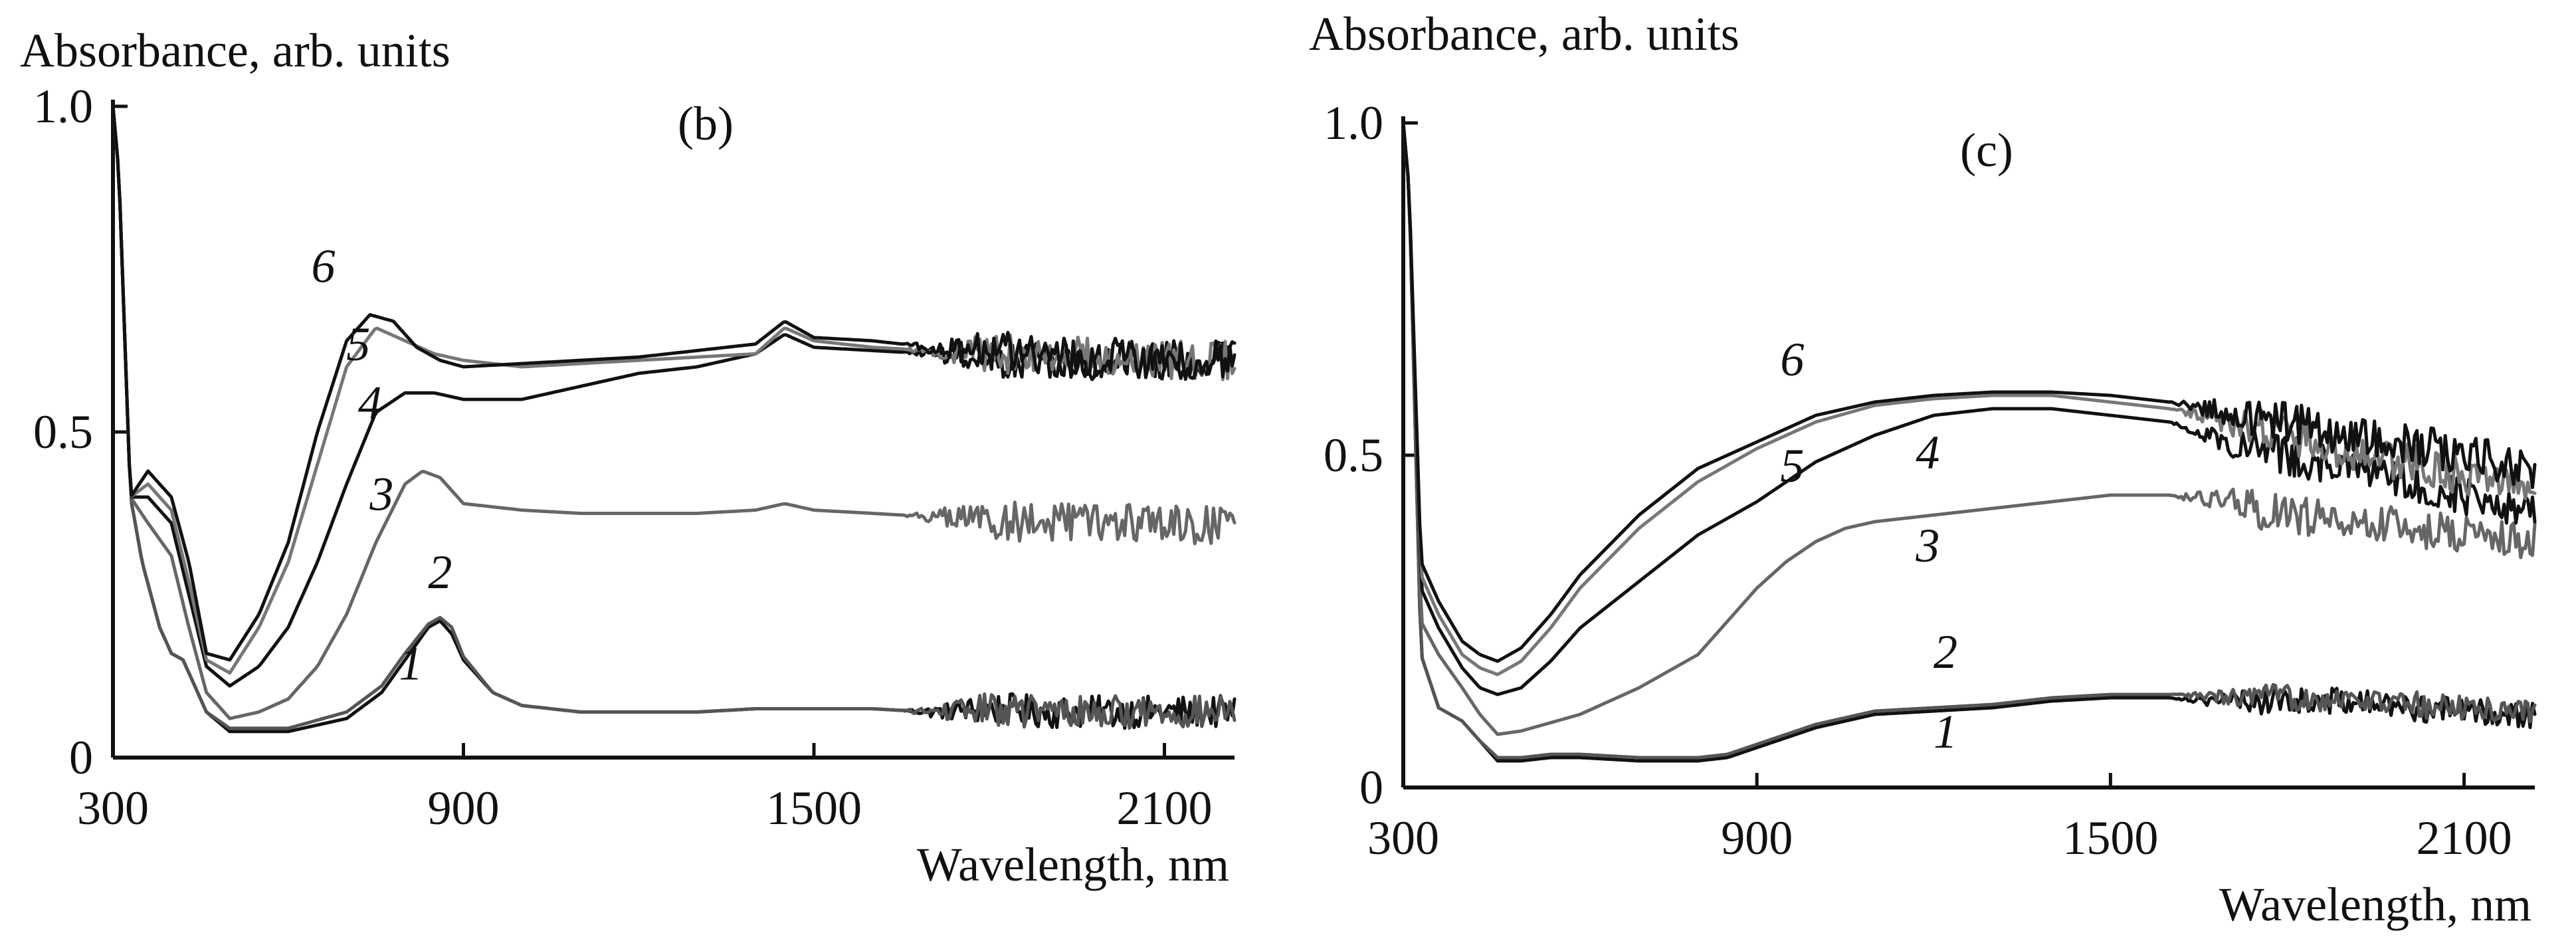 This screenshot has height=943, width=2576. I want to click on panel-label: (c), so click(1987, 150).